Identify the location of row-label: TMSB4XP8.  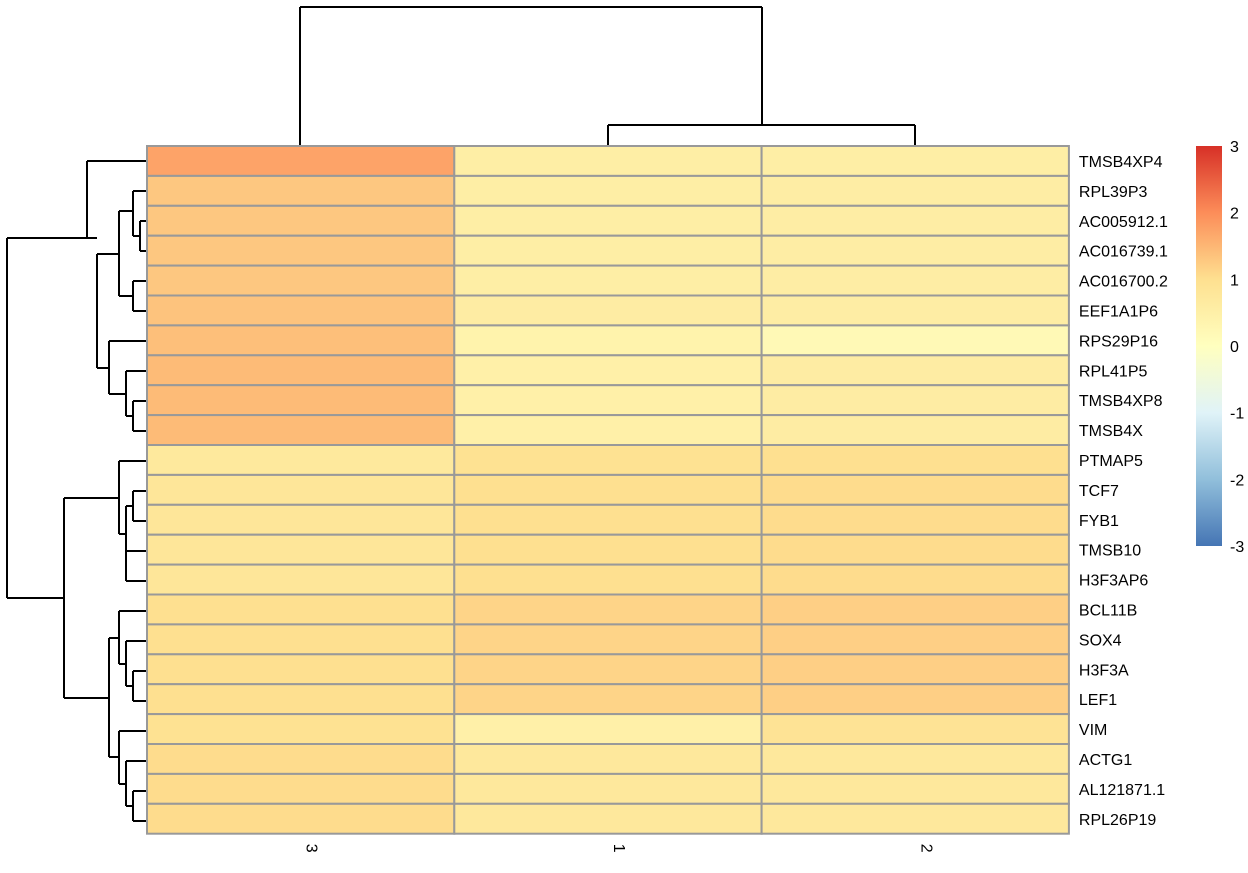
(1121, 401).